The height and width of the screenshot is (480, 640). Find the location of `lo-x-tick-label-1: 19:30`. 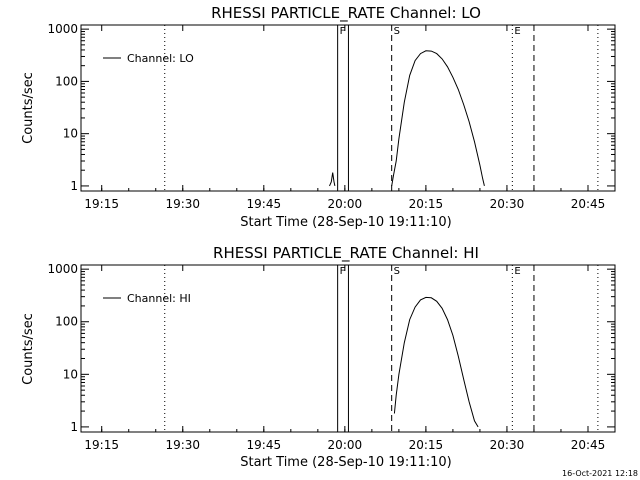

lo-x-tick-label-1: 19:30 is located at coordinates (182, 204).